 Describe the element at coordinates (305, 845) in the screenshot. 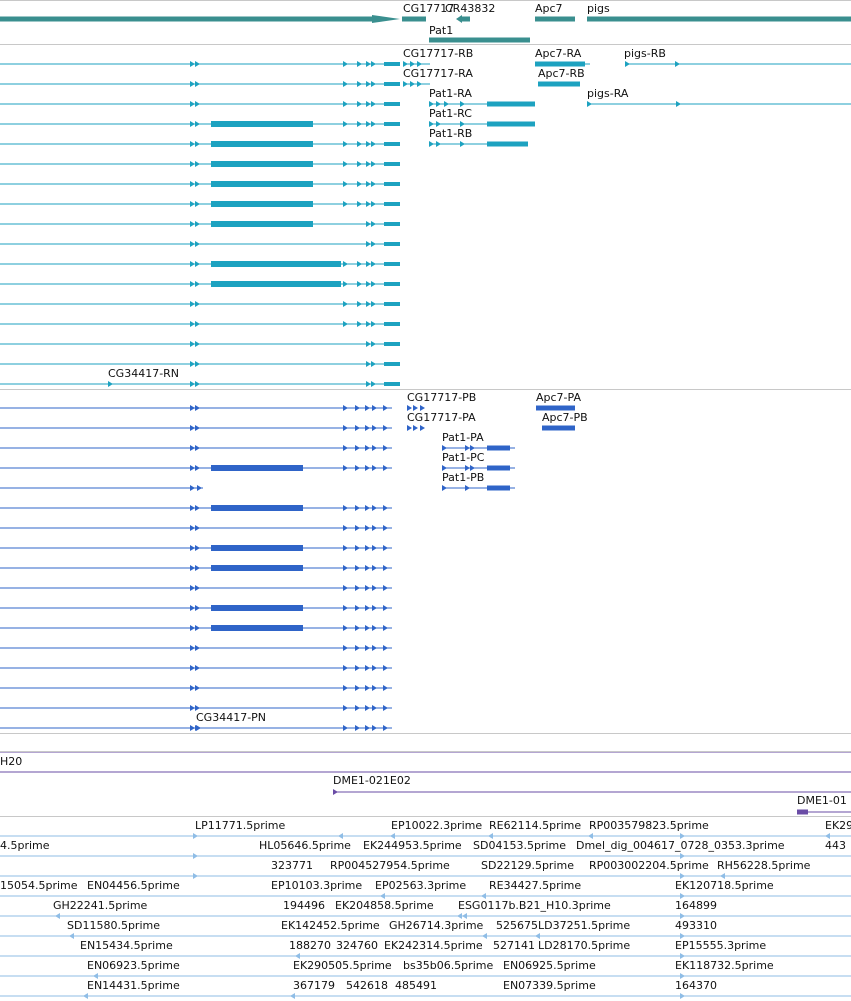

I see `est-label: HL05646.5prime` at that location.